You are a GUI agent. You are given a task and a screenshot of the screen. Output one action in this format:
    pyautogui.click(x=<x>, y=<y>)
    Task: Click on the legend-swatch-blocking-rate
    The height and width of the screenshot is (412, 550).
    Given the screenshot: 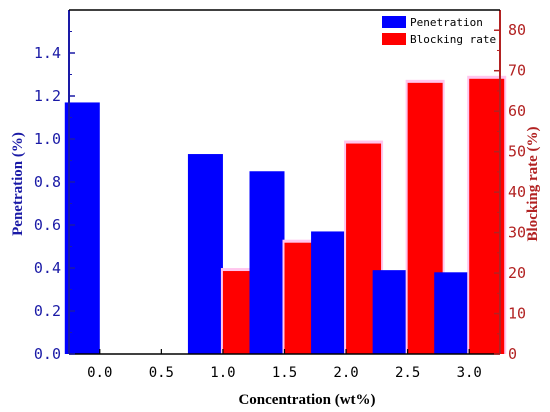 What is the action you would take?
    pyautogui.click(x=394, y=39)
    